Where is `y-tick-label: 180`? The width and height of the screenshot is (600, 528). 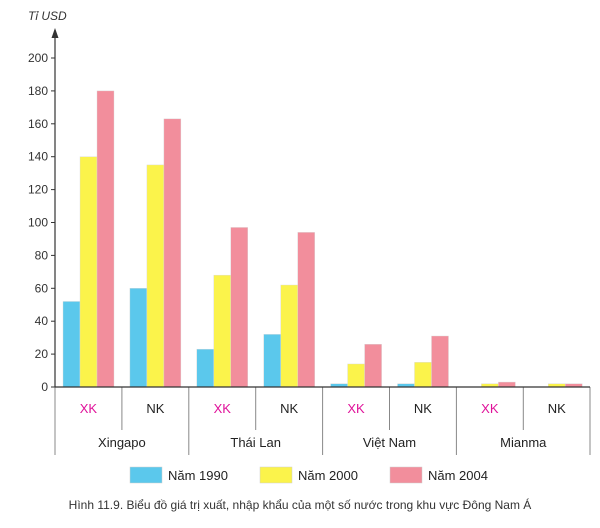 y-tick-label: 180 is located at coordinates (38, 91).